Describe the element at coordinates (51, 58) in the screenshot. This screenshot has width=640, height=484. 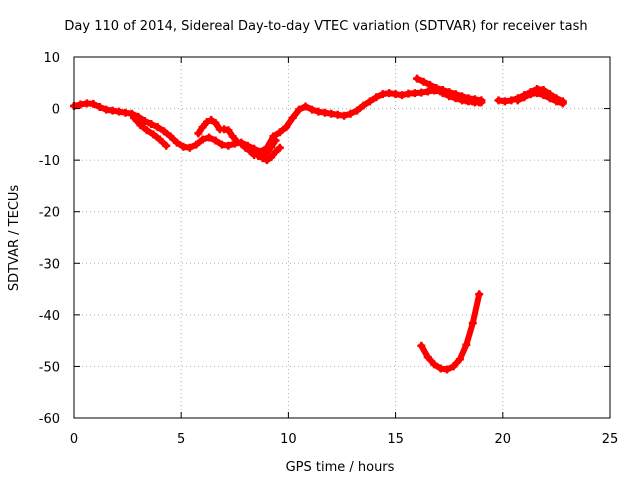
I see `y-tick-label: 10` at that location.